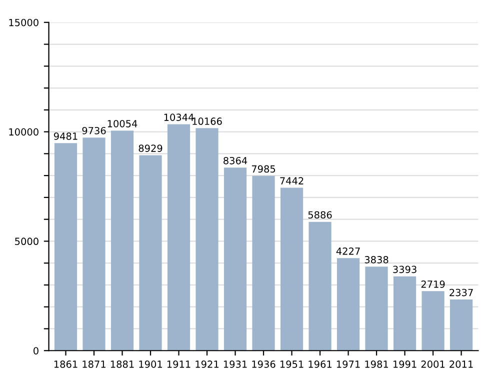 This screenshot has width=488, height=373. I want to click on data-label: 10054, so click(123, 124).